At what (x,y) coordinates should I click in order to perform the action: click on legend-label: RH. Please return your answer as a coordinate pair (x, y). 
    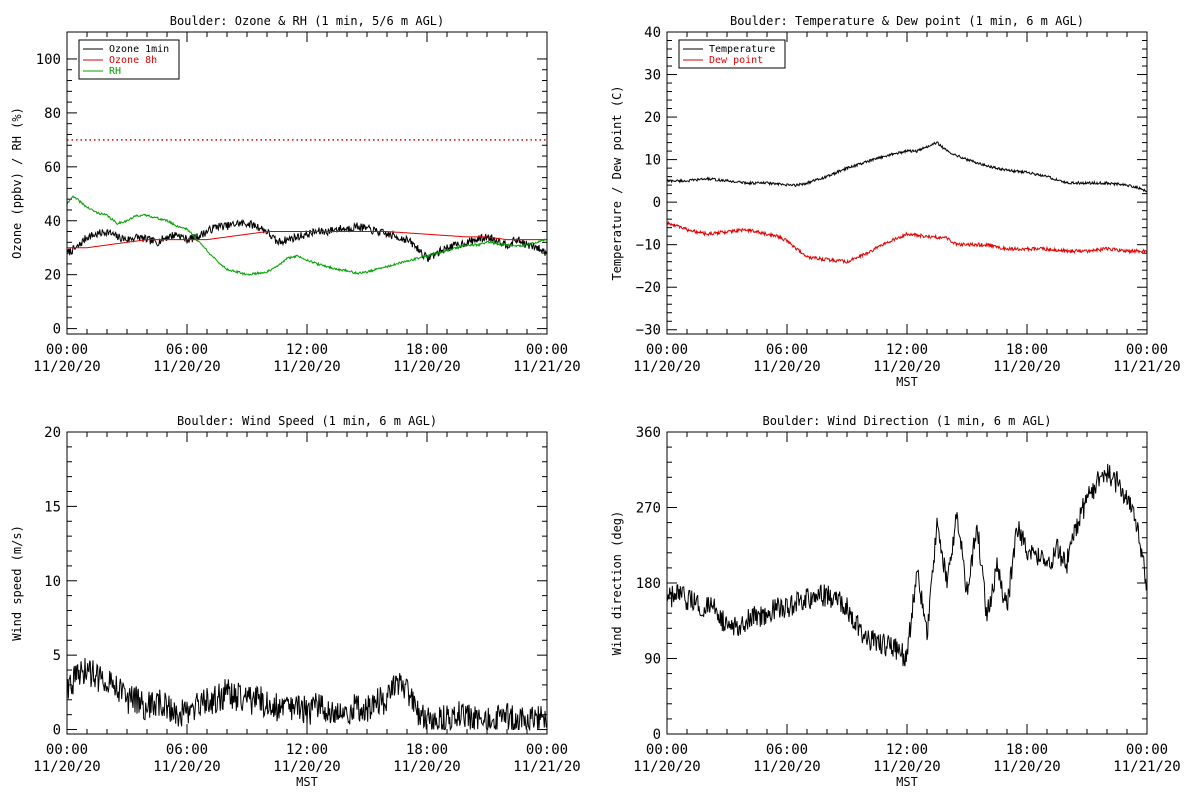
    Looking at the image, I should click on (115, 71).